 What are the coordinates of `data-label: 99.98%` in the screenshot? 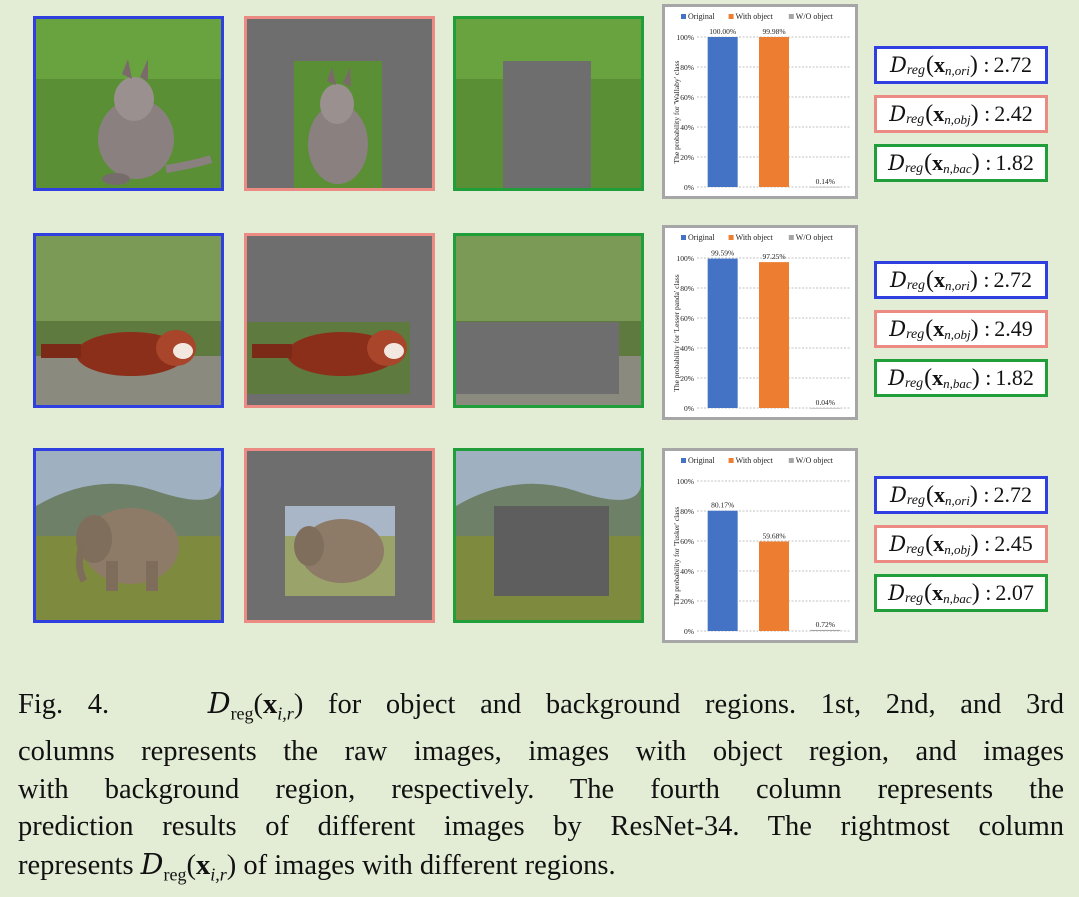 It's located at (773, 31).